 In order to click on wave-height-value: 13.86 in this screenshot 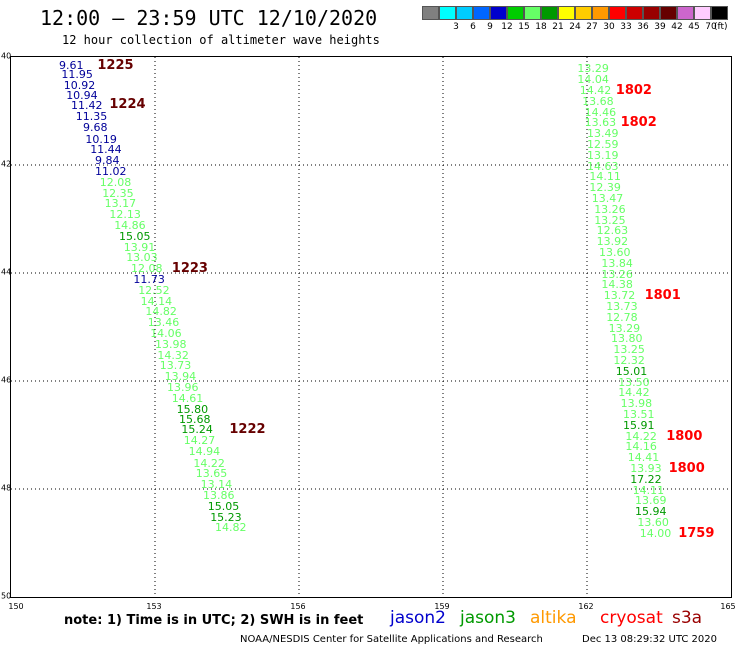, I will do `click(219, 496)`.